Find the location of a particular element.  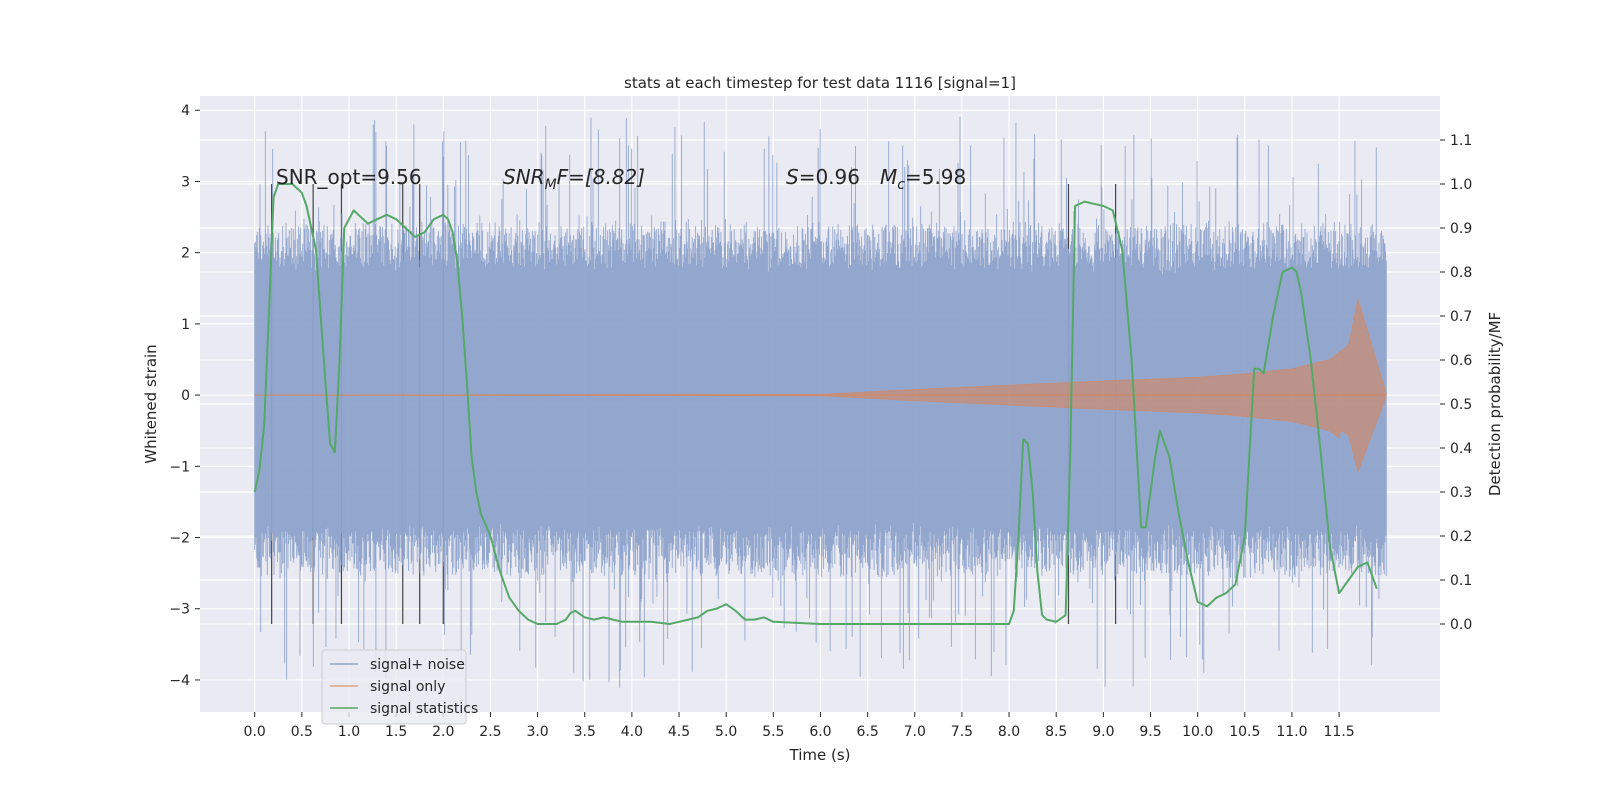

x-tick-label: 2.5 is located at coordinates (490, 732).